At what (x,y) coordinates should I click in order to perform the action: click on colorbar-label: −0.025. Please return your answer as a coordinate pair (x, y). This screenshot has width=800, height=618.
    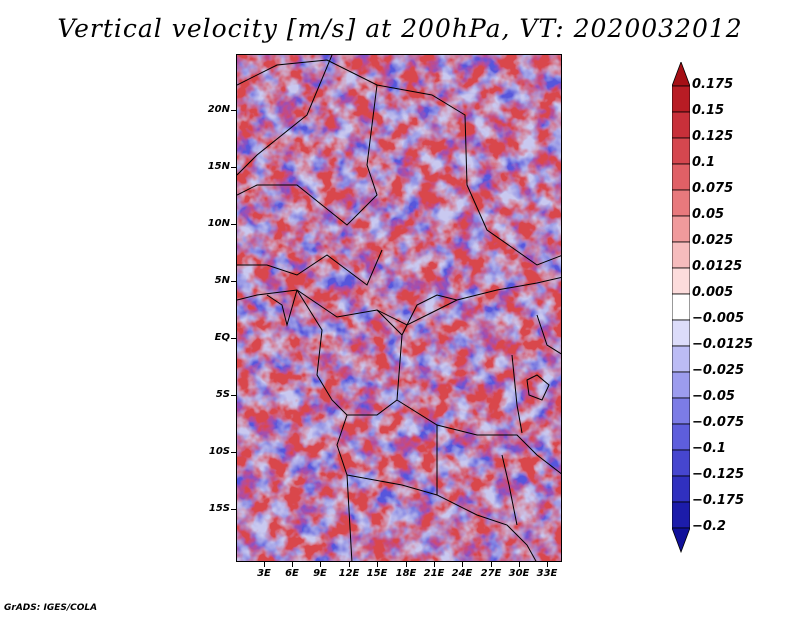
    Looking at the image, I should click on (718, 370).